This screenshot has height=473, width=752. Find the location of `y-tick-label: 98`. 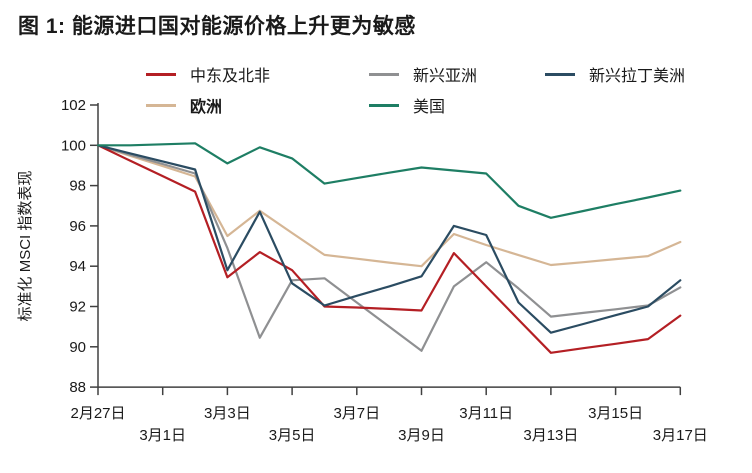

y-tick-label: 98 is located at coordinates (77, 186).